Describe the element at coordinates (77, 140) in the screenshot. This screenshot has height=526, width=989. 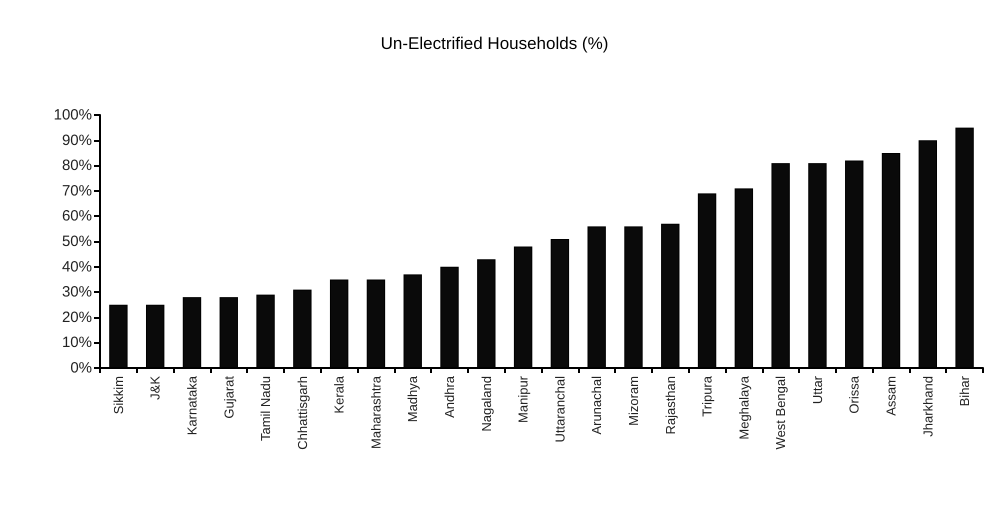
I see `y-tick-label: 90%` at that location.